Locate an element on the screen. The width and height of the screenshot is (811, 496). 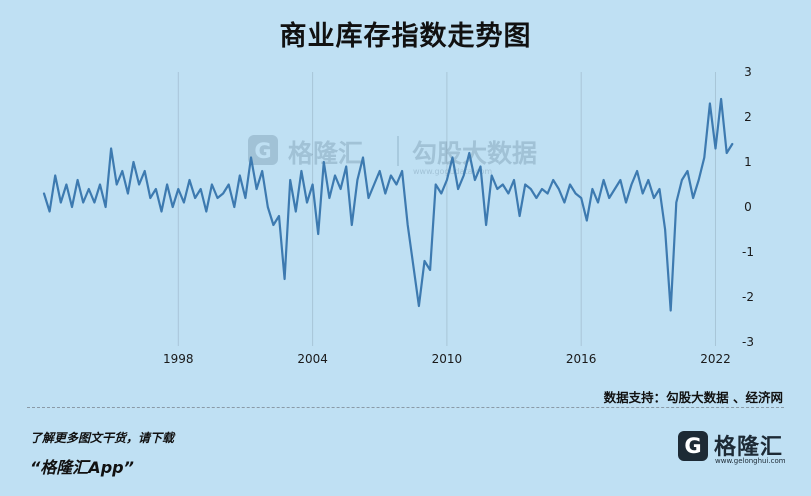
x-axis: 1998 2004 2010 2016 2022 is located at coordinates (447, 359).